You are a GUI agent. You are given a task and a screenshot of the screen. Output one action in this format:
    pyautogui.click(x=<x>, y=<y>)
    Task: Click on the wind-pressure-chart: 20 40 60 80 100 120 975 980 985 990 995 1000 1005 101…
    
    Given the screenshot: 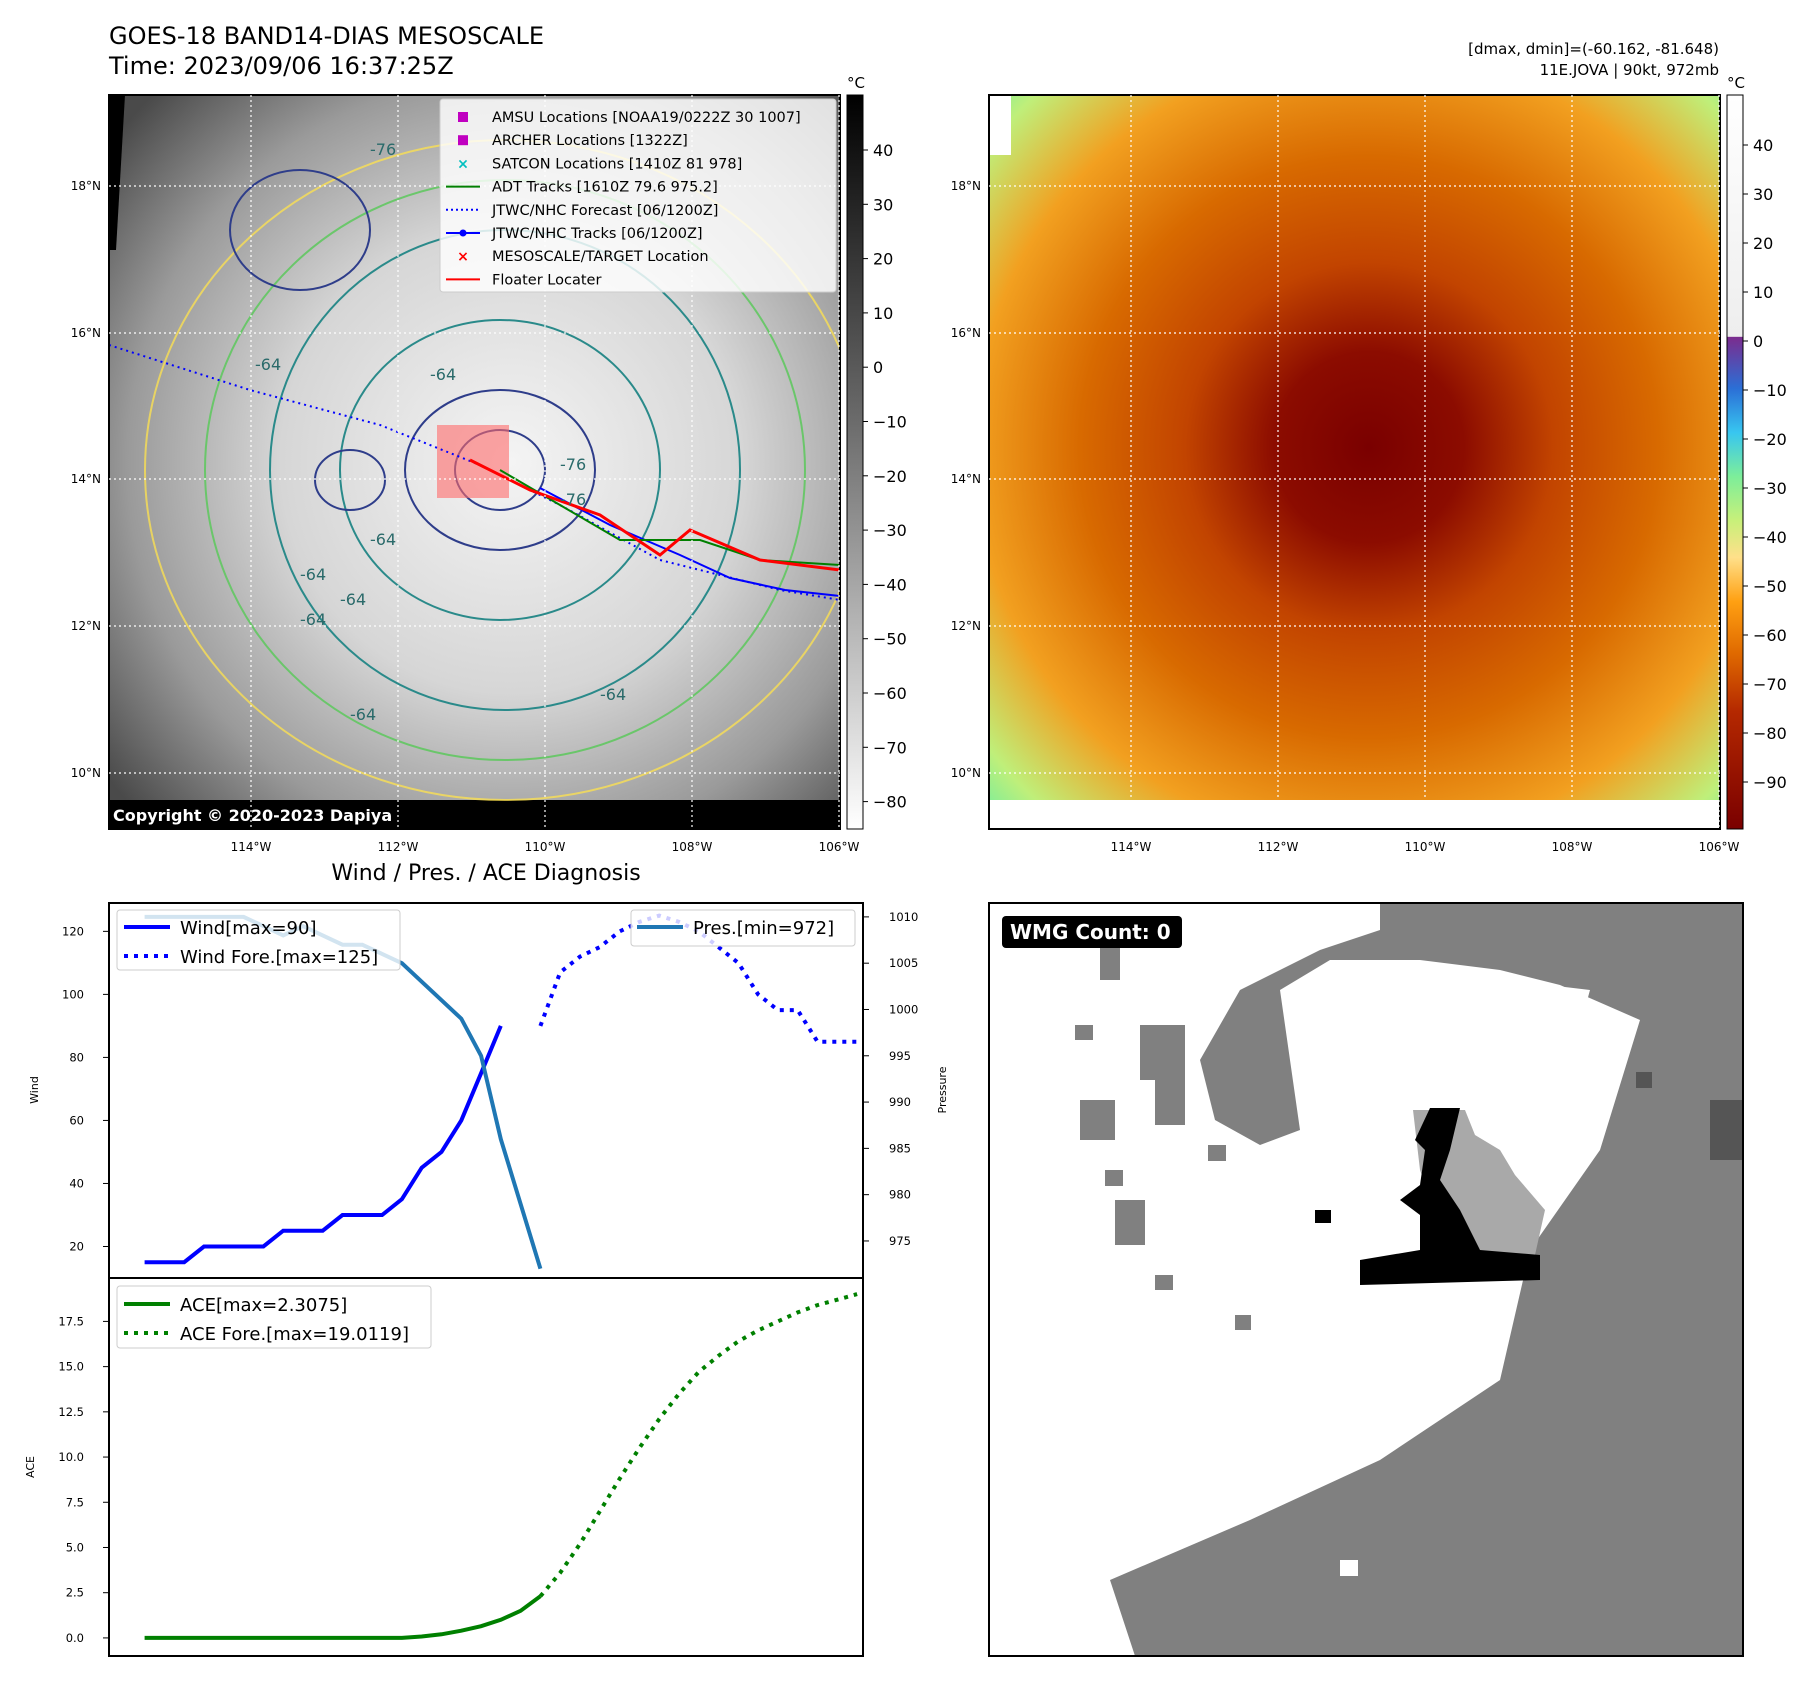 What is the action you would take?
    pyautogui.click(x=488, y=1090)
    